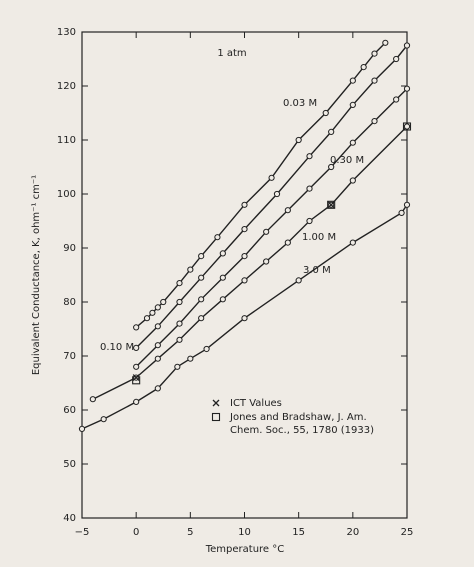 The width and height of the screenshot is (474, 567). Describe the element at coordinates (352, 532) in the screenshot. I see `x-tick-label: 20` at that location.